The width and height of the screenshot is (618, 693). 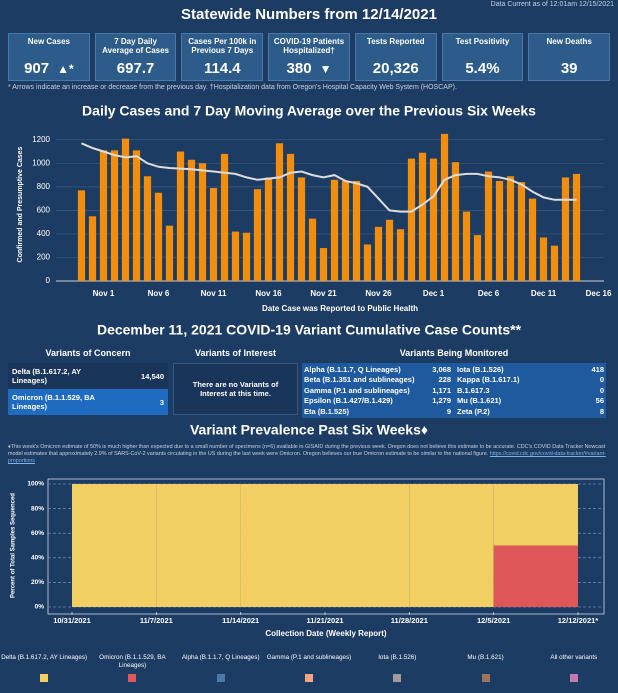 I want to click on x-tick-label: Nov 21, so click(x=323, y=293).